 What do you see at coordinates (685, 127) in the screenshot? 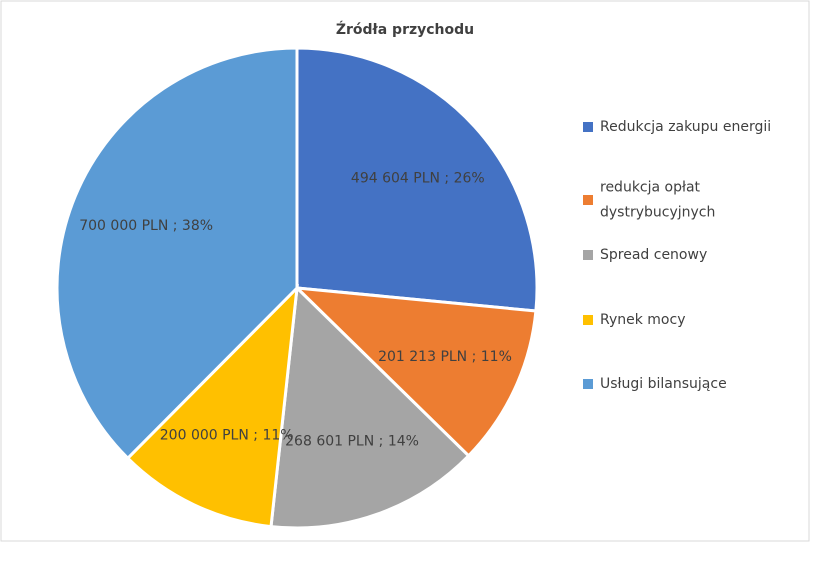
I see `legend-label: Redukcja zakupu energii` at bounding box center [685, 127].